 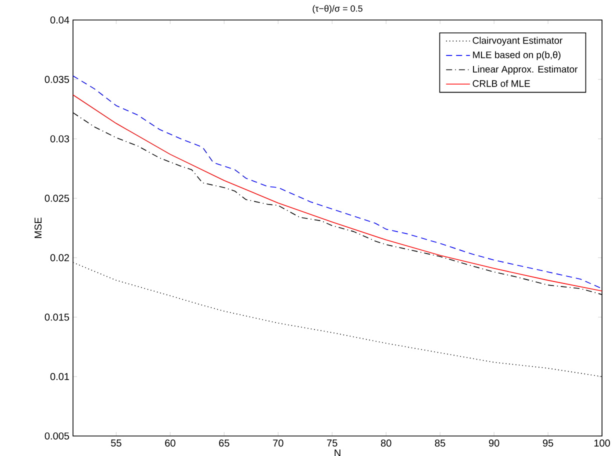 I want to click on legend-label: Clairvoyant Estimator, so click(x=517, y=41).